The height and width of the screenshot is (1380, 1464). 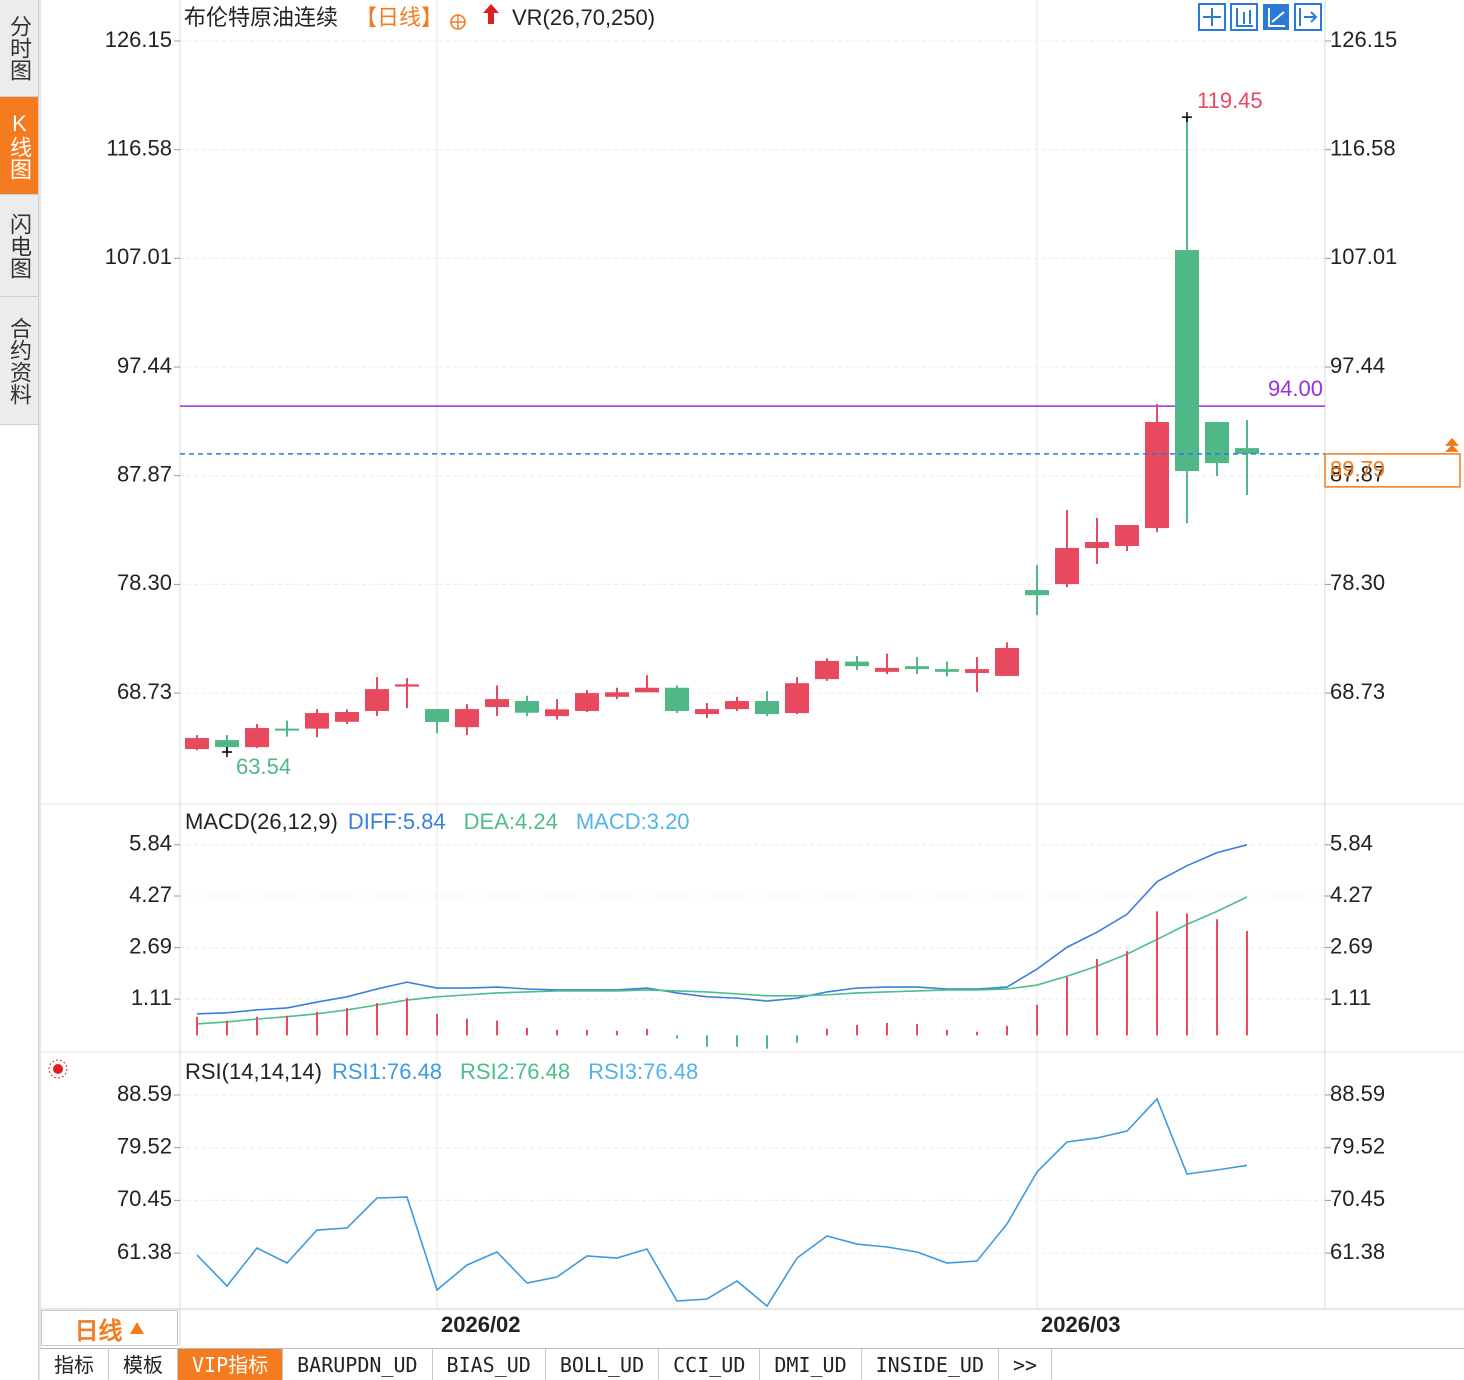 I want to click on y-tick-label-right: 68.73, so click(x=1357, y=691).